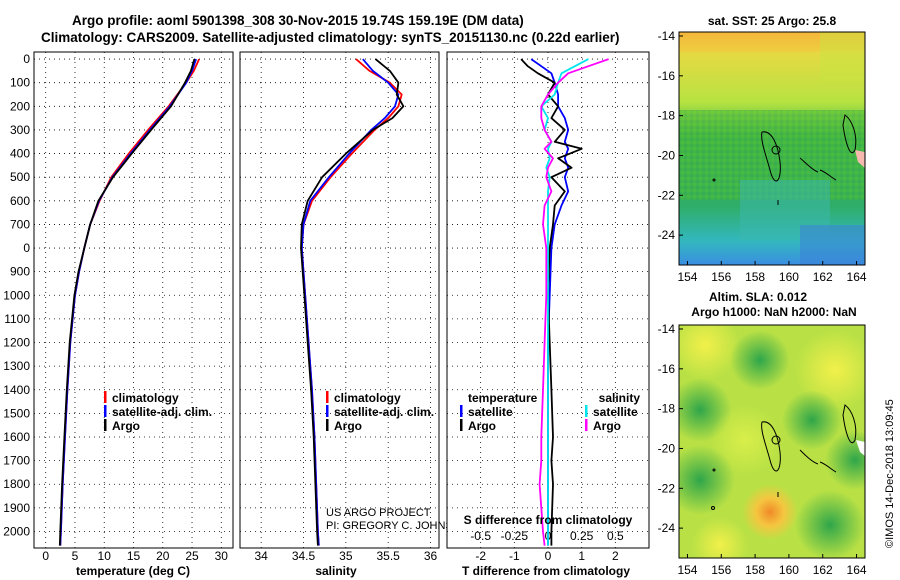 The width and height of the screenshot is (900, 580). What do you see at coordinates (105, 556) in the screenshot?
I see `x-tick-label: 10` at bounding box center [105, 556].